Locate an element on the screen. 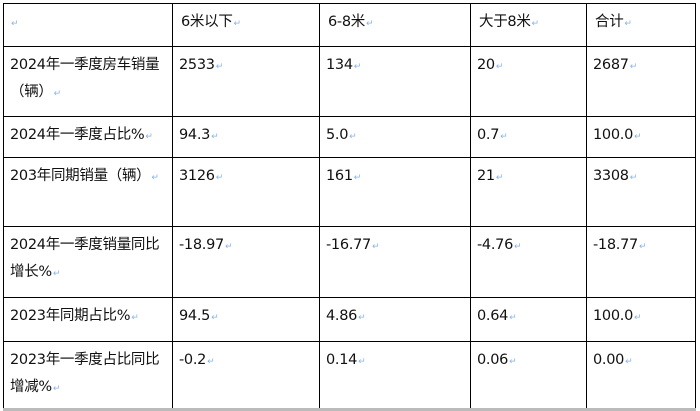 This screenshot has height=411, width=700. cell-text: 161 is located at coordinates (339, 176).